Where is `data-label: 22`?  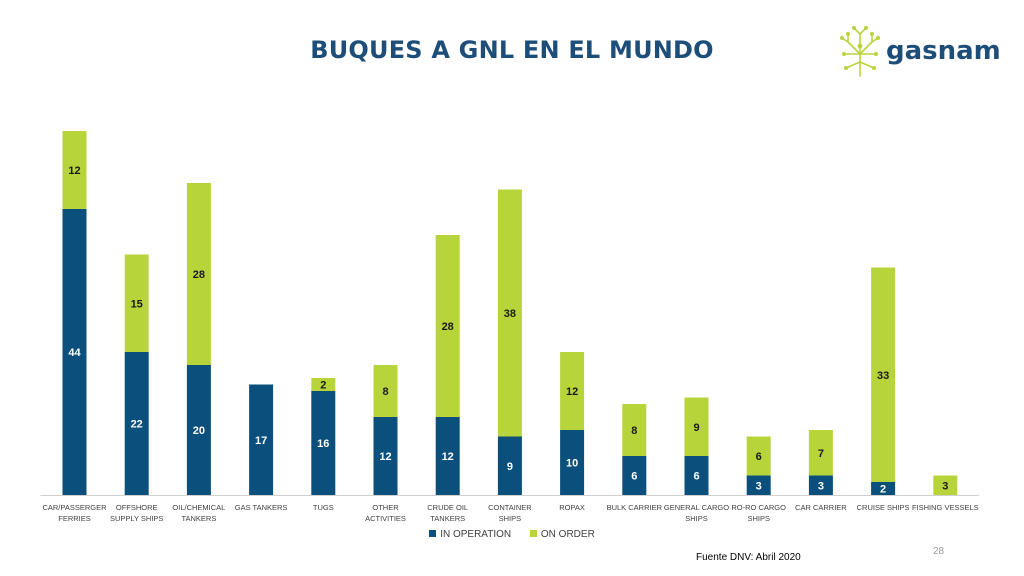
data-label: 22 is located at coordinates (137, 425).